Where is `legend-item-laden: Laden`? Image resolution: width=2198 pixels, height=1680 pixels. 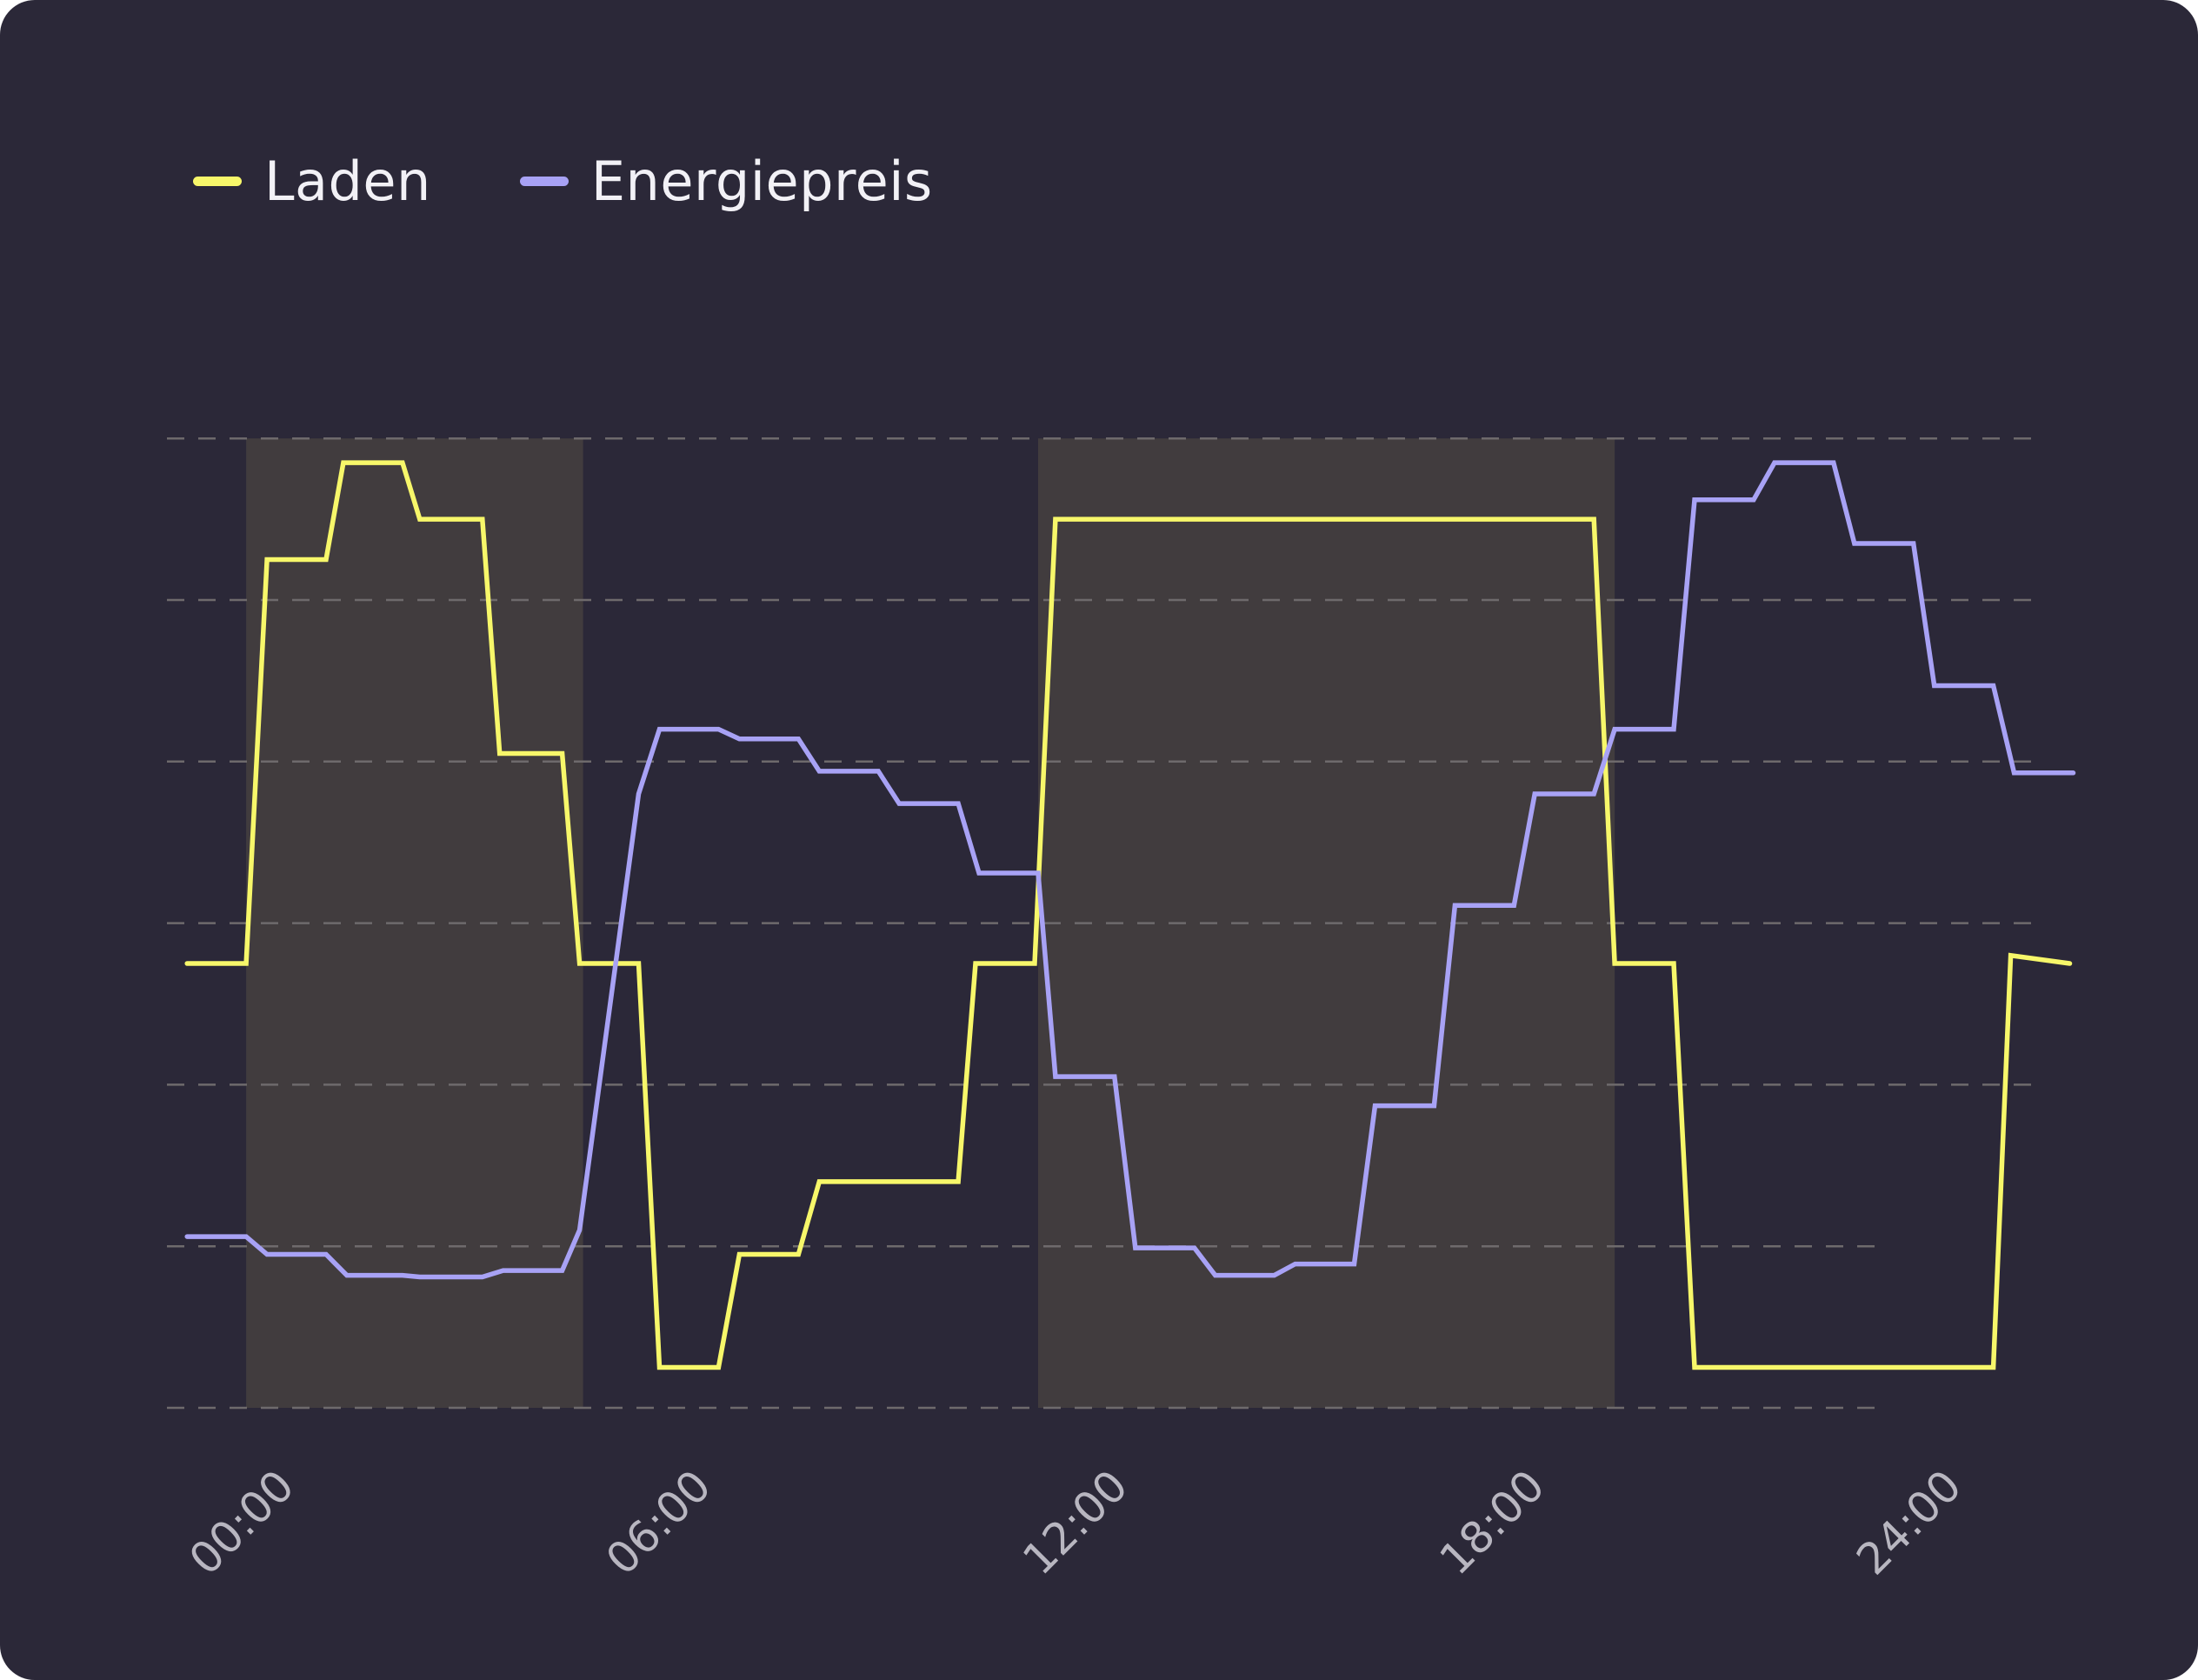 legend-item-laden: Laden is located at coordinates (312, 181).